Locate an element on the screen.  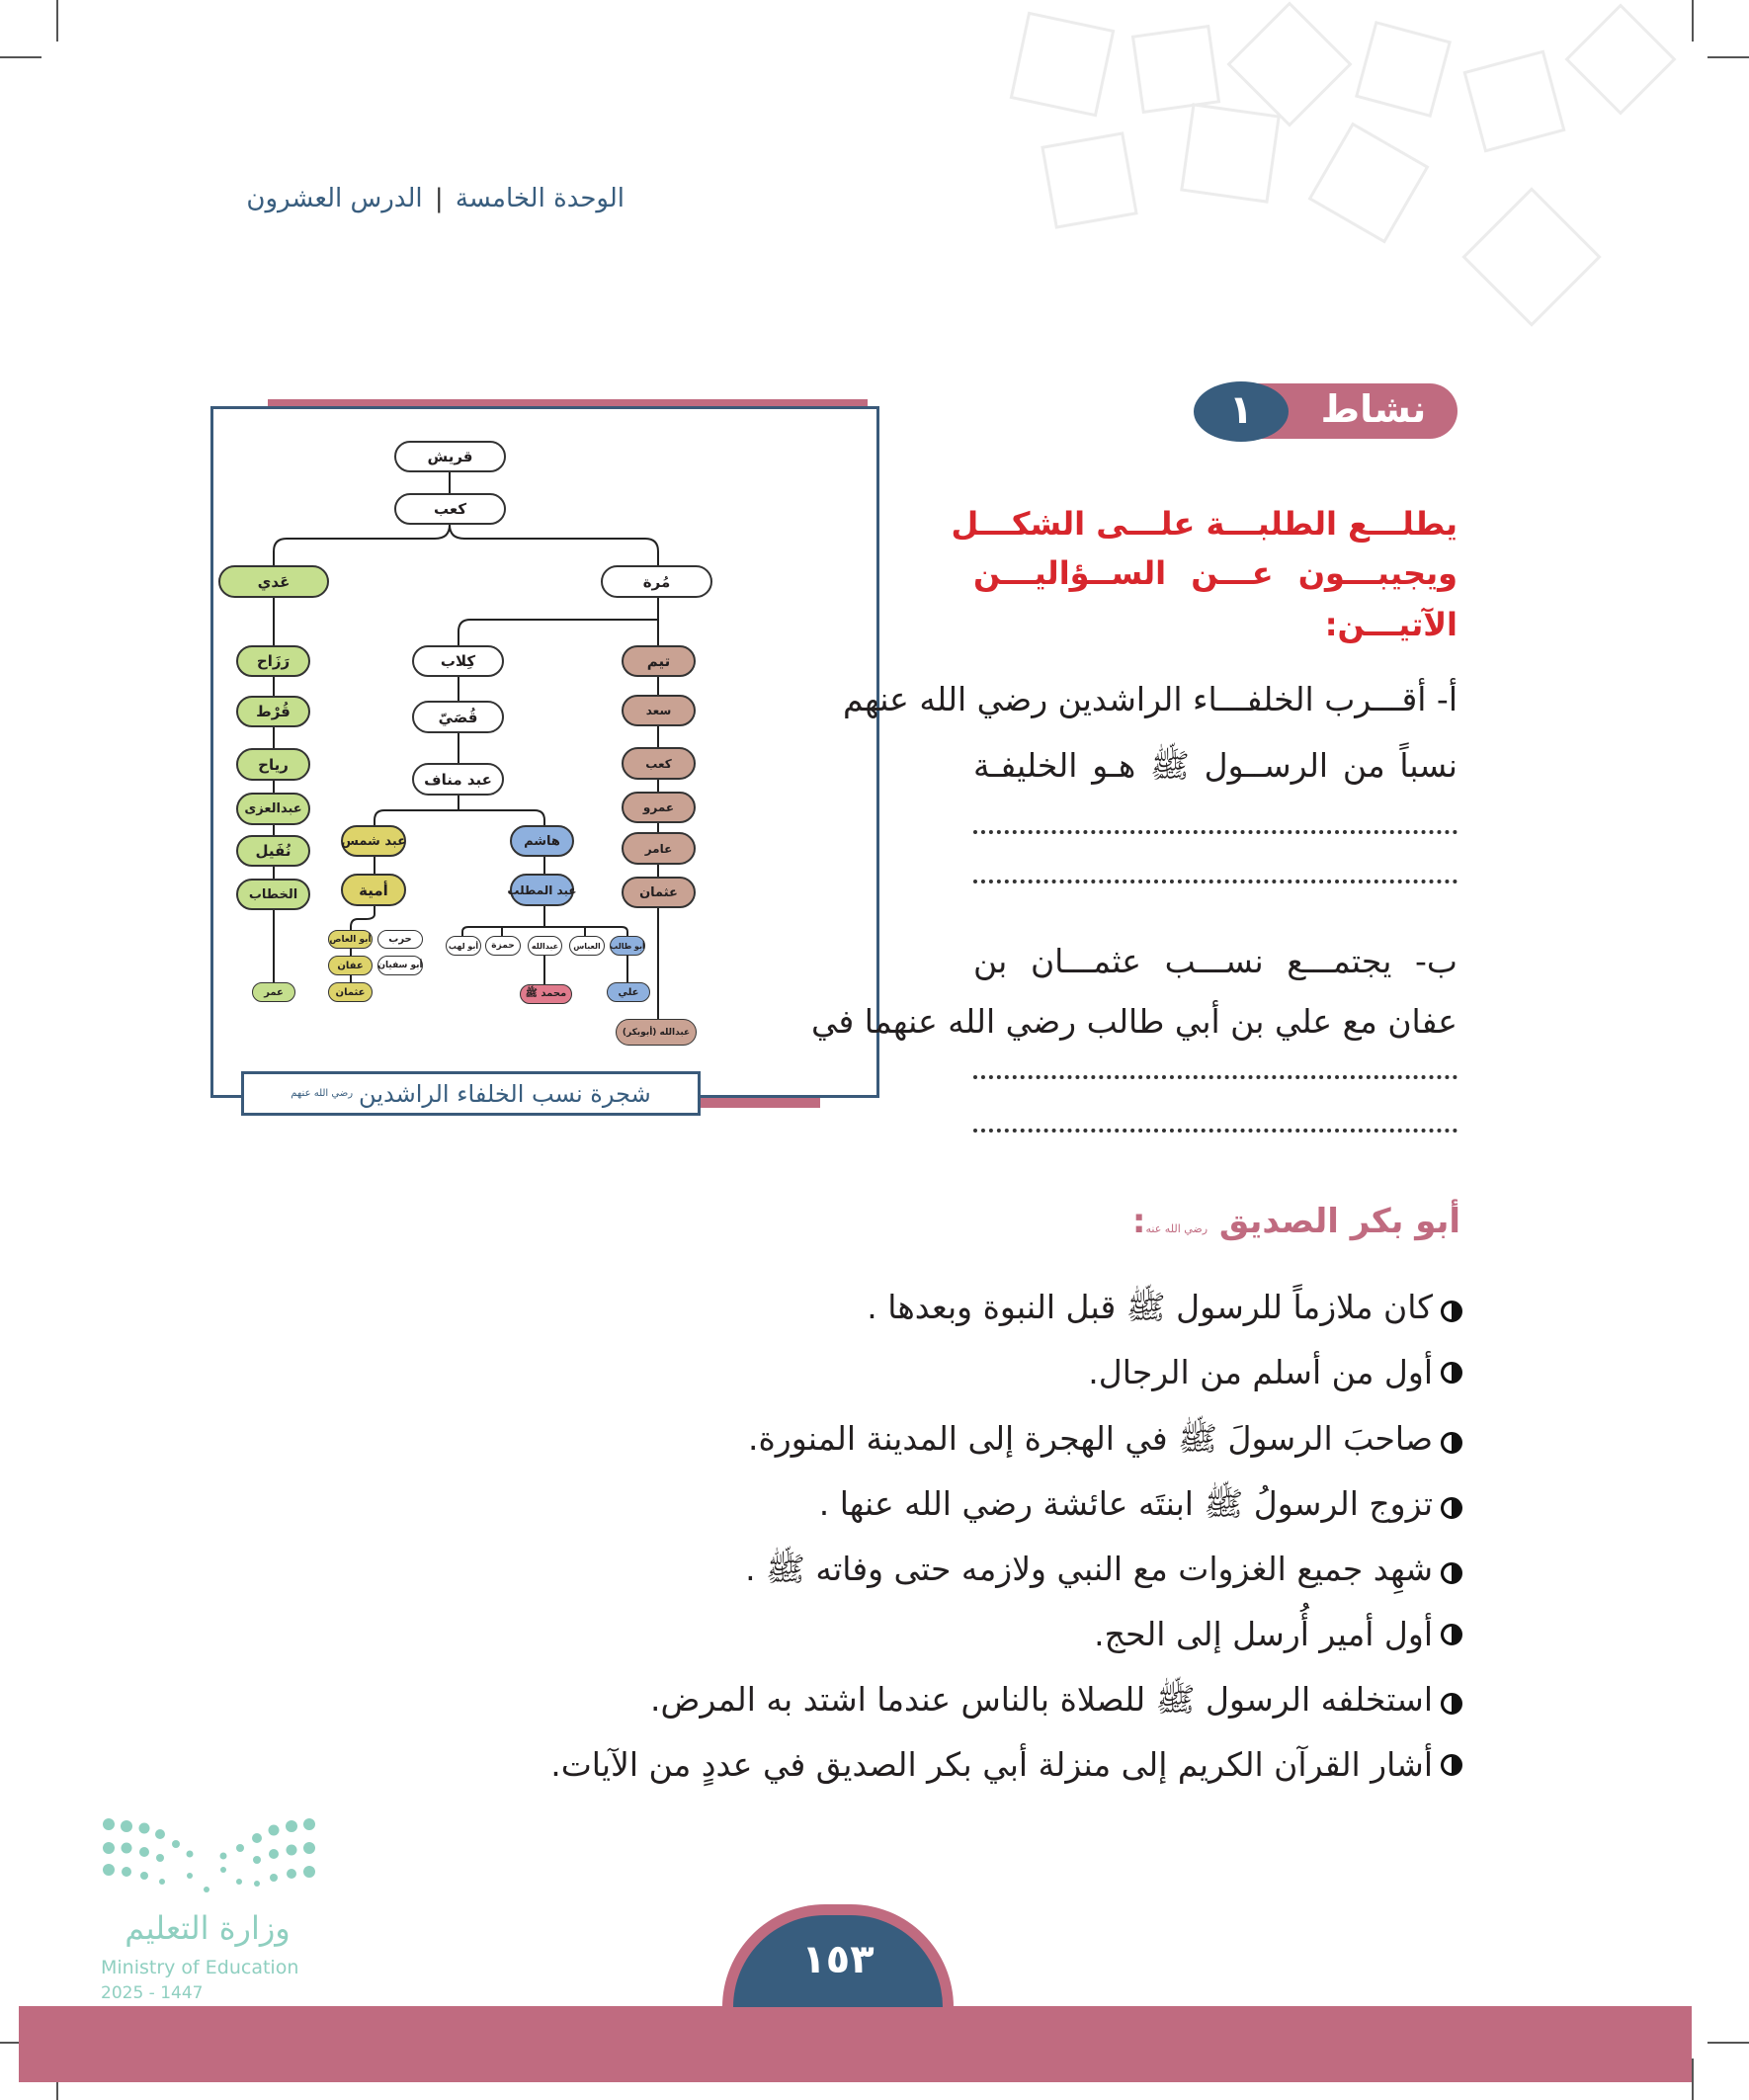
tree-node-affan: عفان is located at coordinates (350, 965).